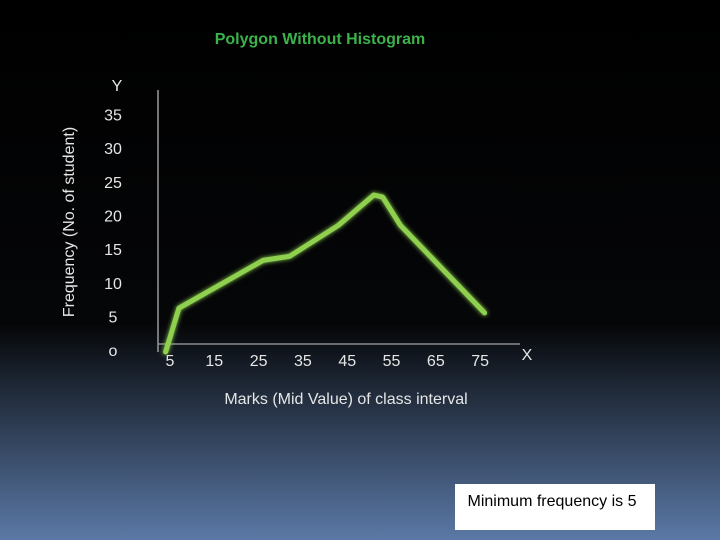  I want to click on chart-title: Polygon Without Histogram, so click(320, 39).